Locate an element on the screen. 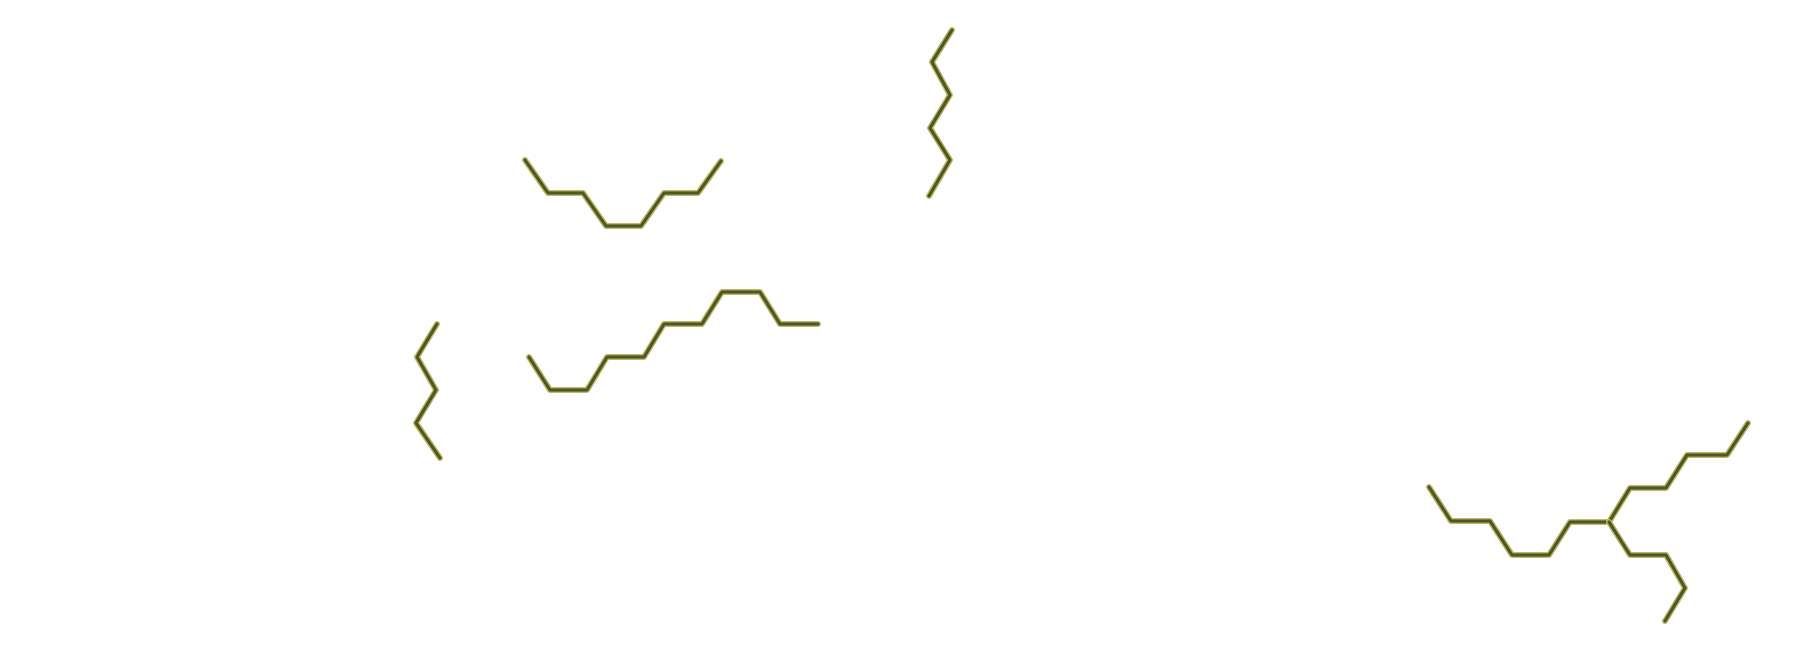 The height and width of the screenshot is (645, 1800). chain-branched is located at coordinates (1588, 522).